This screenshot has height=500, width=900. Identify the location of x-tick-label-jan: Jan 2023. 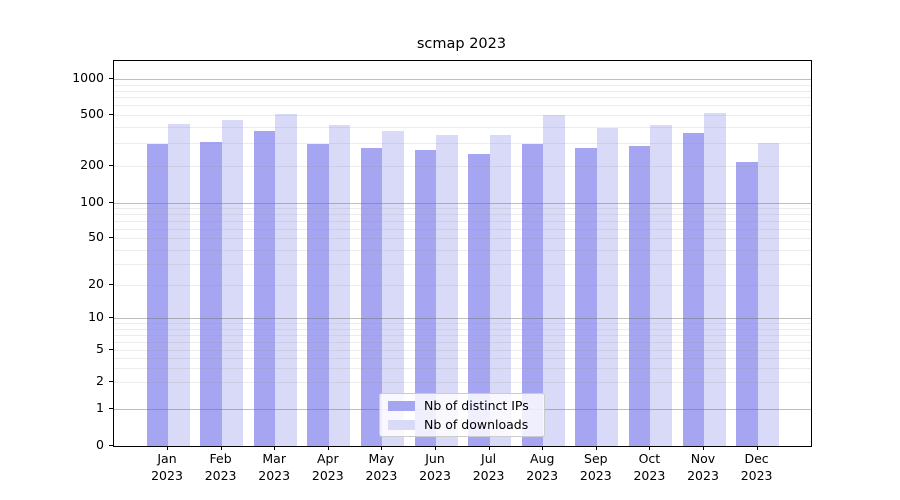
(167, 467).